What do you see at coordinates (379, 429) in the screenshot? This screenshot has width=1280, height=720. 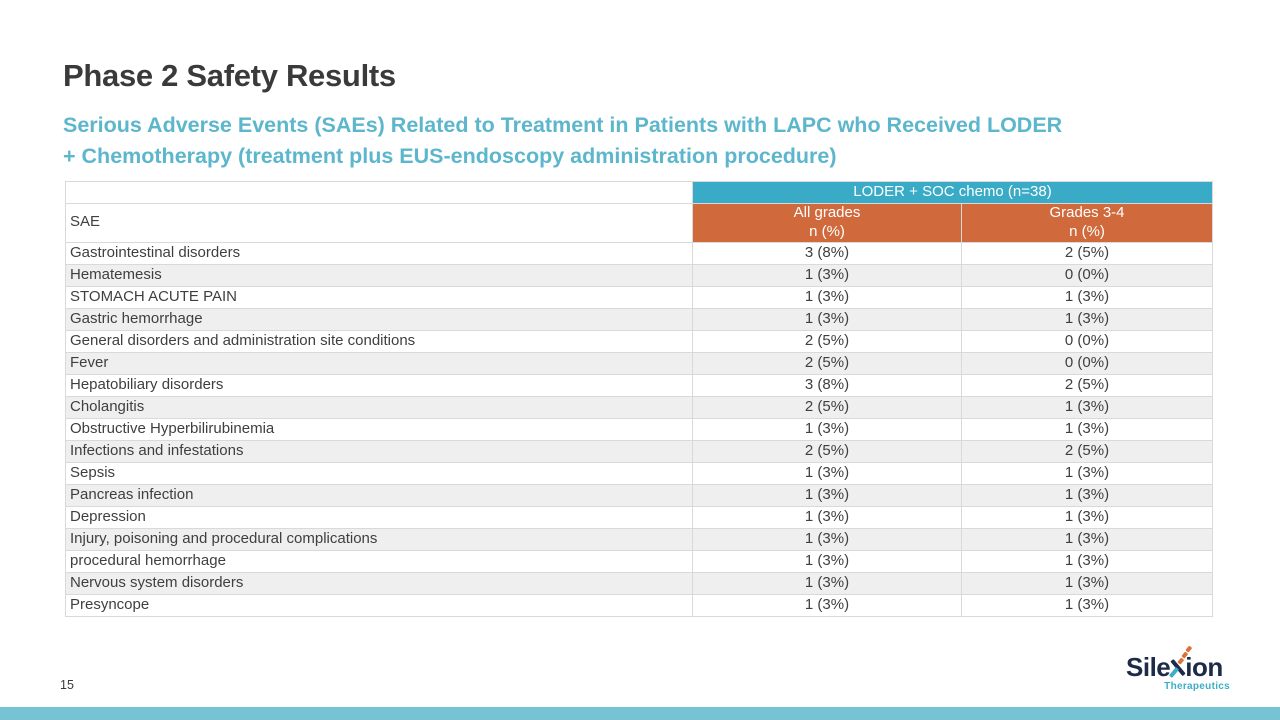 I see `sae-cell: Obstructive Hyperbilirubinemia` at bounding box center [379, 429].